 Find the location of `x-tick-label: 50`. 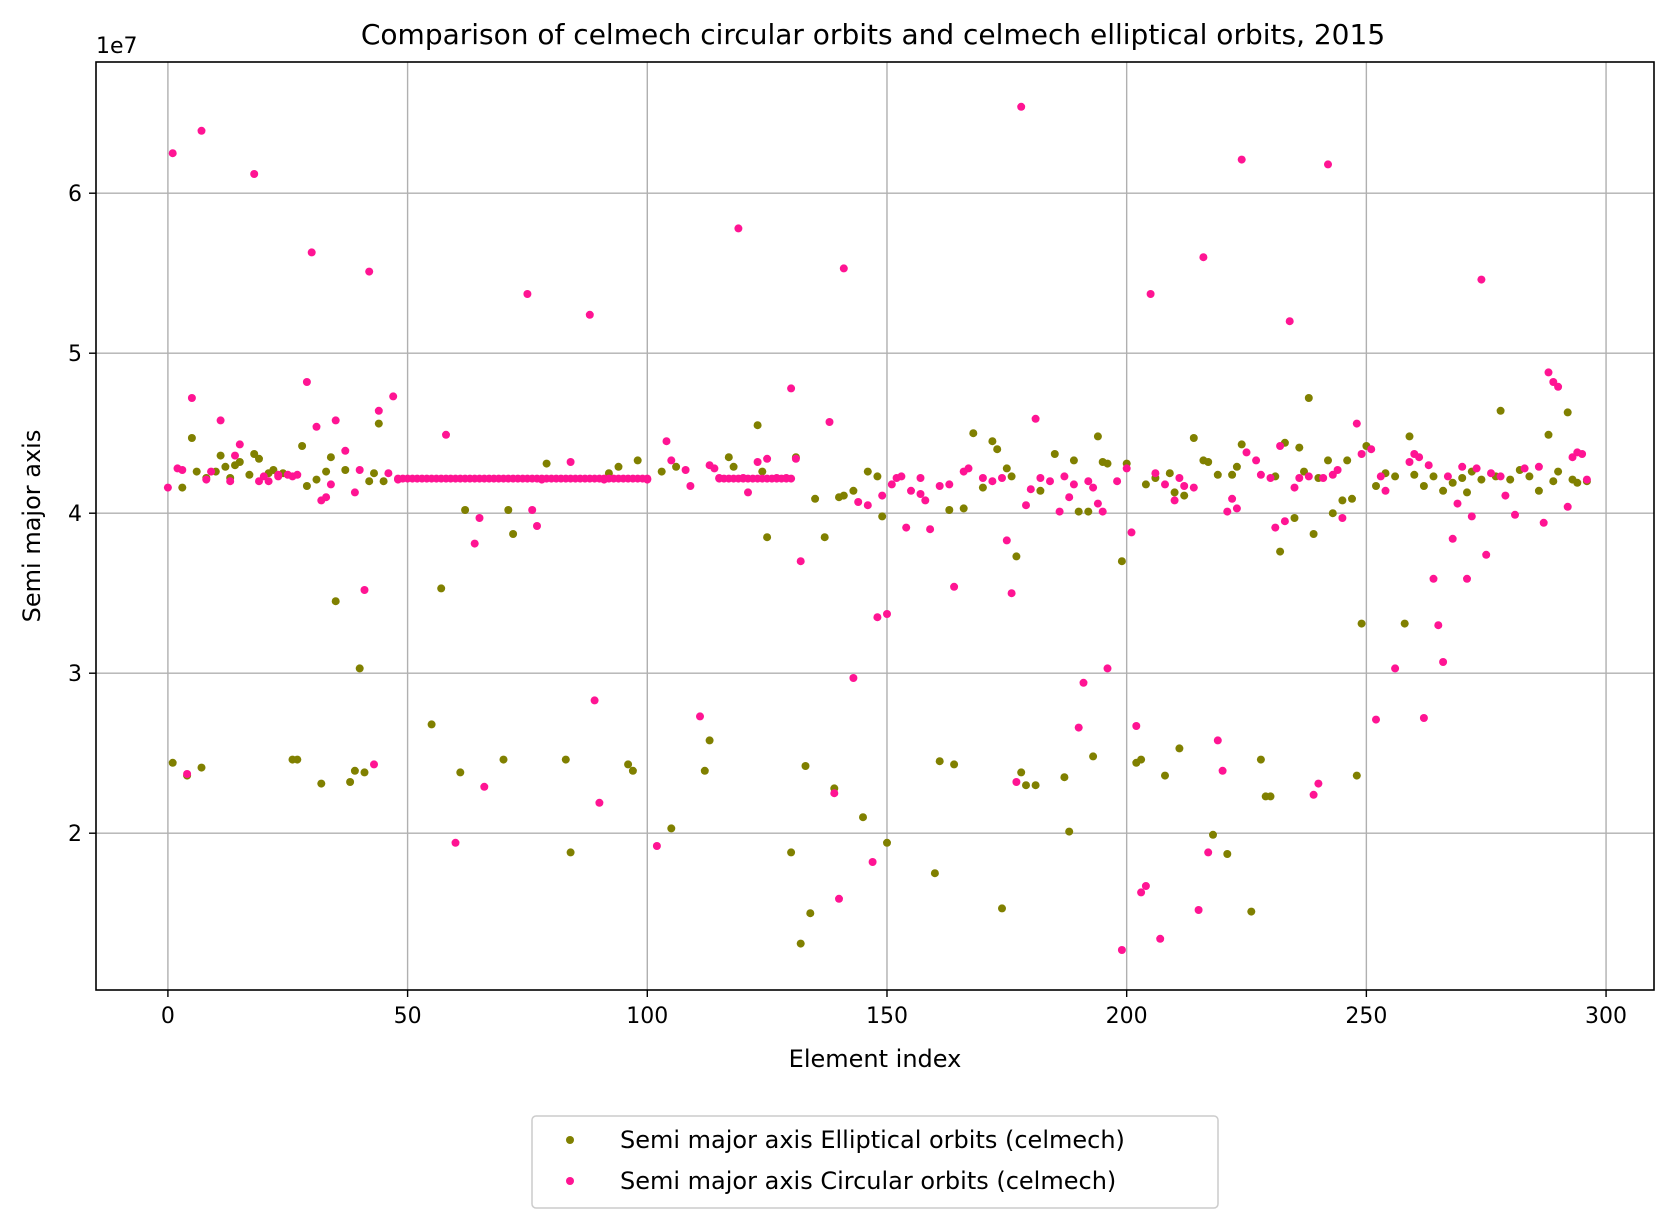

x-tick-label: 50 is located at coordinates (408, 1016).